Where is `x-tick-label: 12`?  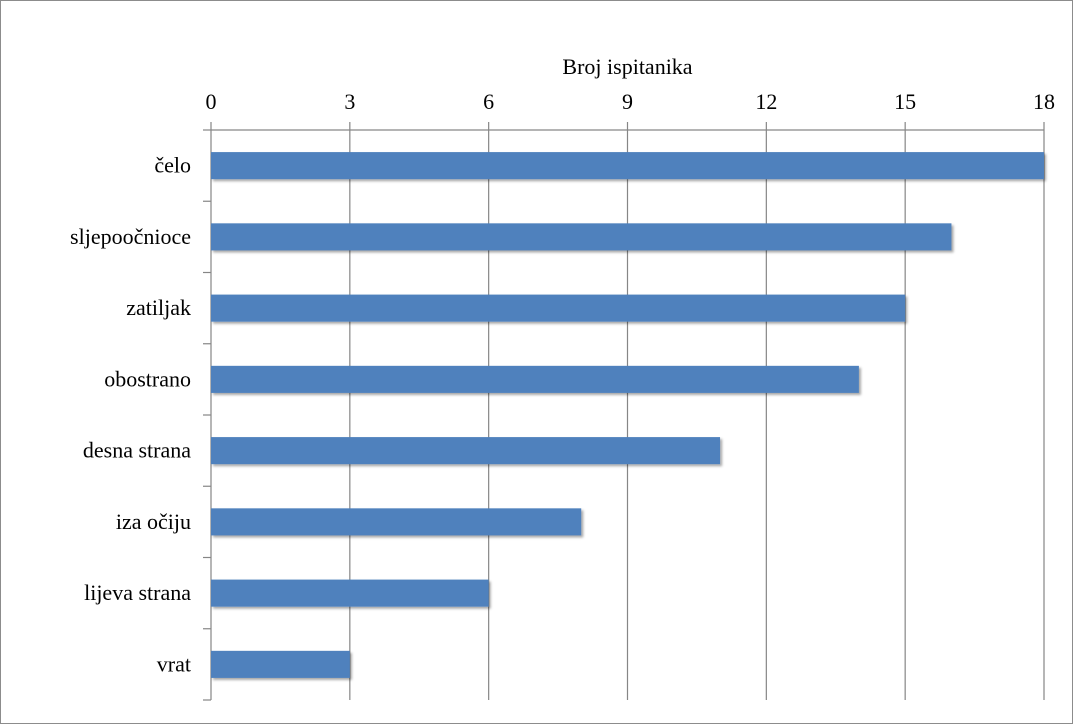 x-tick-label: 12 is located at coordinates (766, 101).